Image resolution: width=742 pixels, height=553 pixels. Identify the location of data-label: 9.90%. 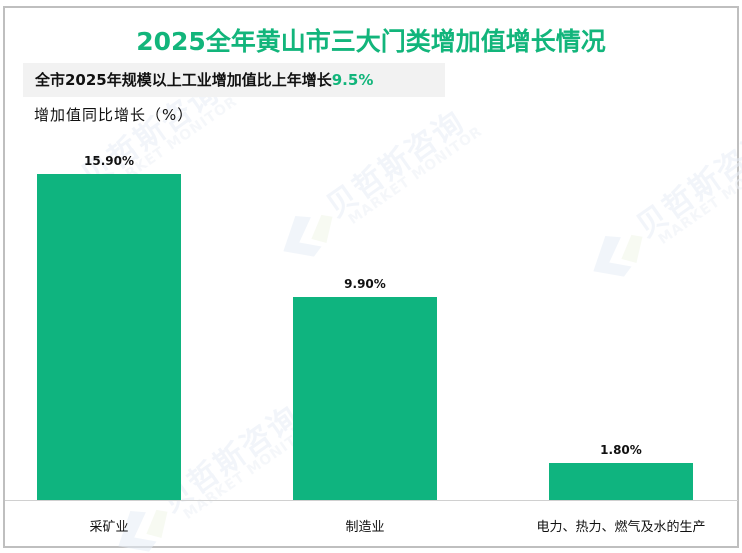
(365, 284).